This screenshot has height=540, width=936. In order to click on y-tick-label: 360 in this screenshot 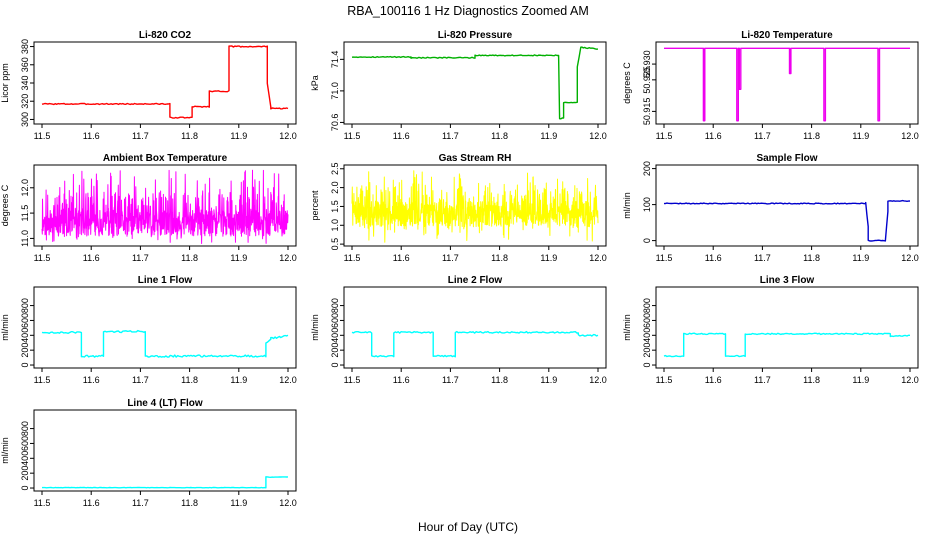, I will do `click(25, 64)`.